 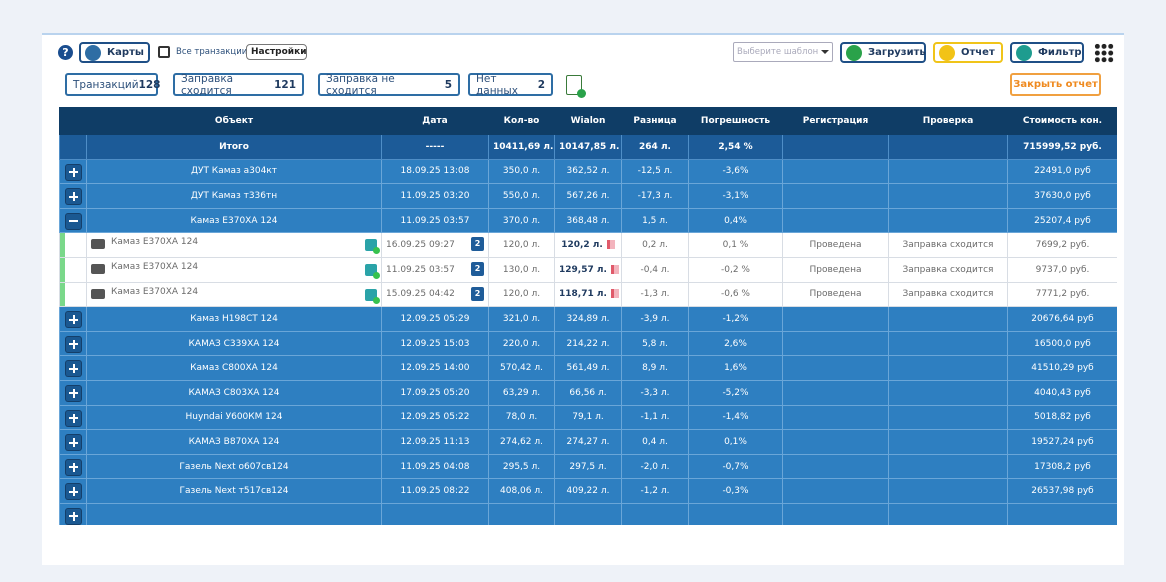 I want to click on cell: -2,0 л., so click(x=655, y=466).